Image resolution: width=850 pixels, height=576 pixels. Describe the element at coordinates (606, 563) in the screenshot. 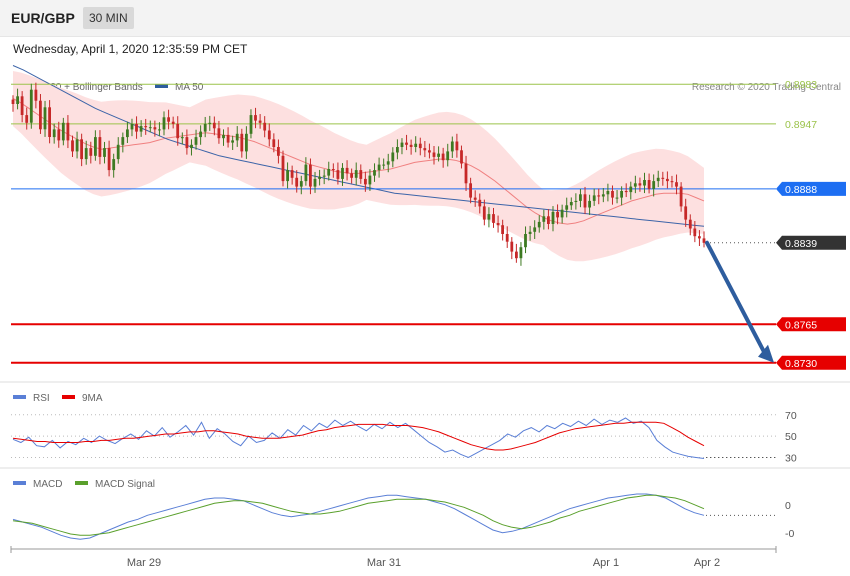

I see `x-tick-label: Apr 1` at that location.